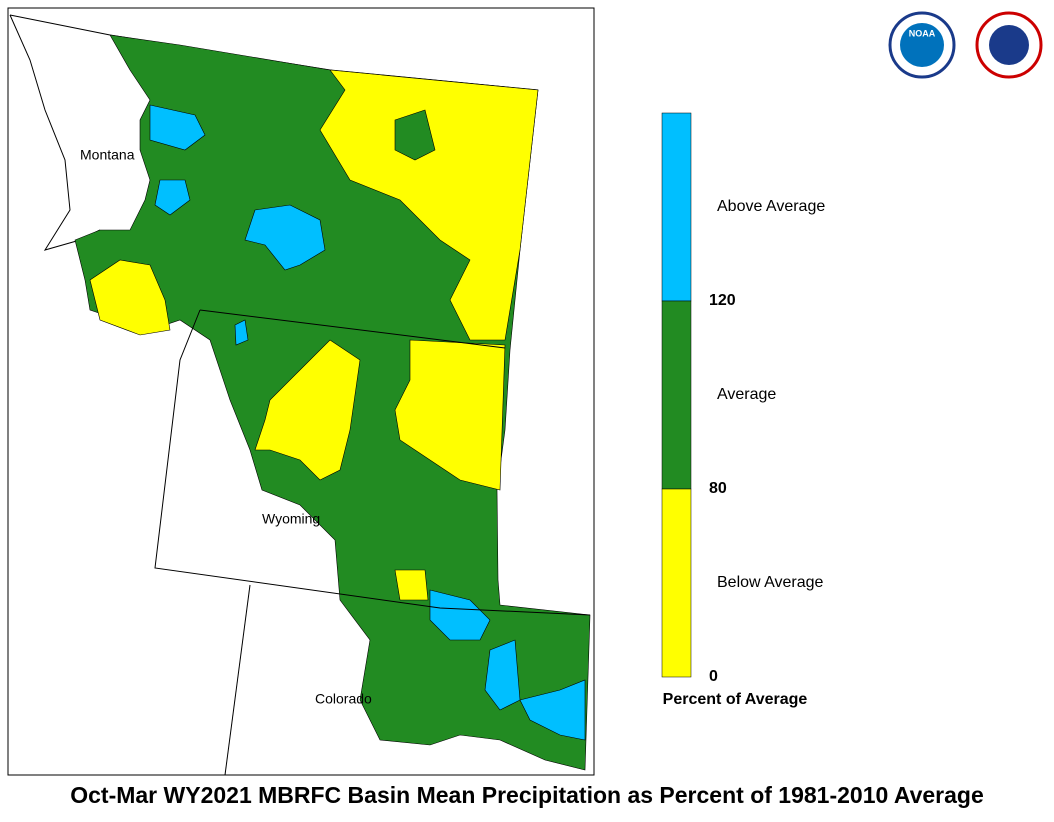  I want to click on nws-logo-inner, so click(1009, 45).